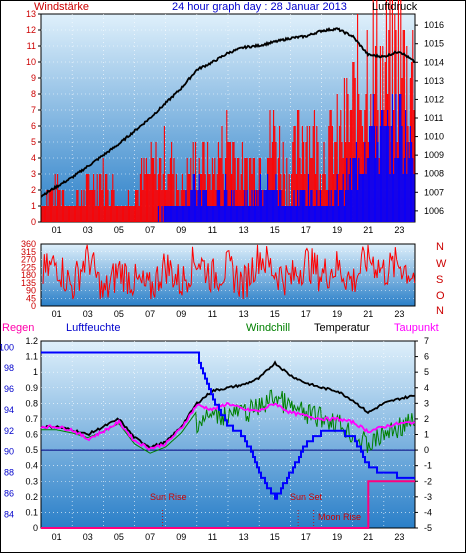 This screenshot has width=470, height=555. I want to click on humidity-tick-label: 96, so click(9, 389).